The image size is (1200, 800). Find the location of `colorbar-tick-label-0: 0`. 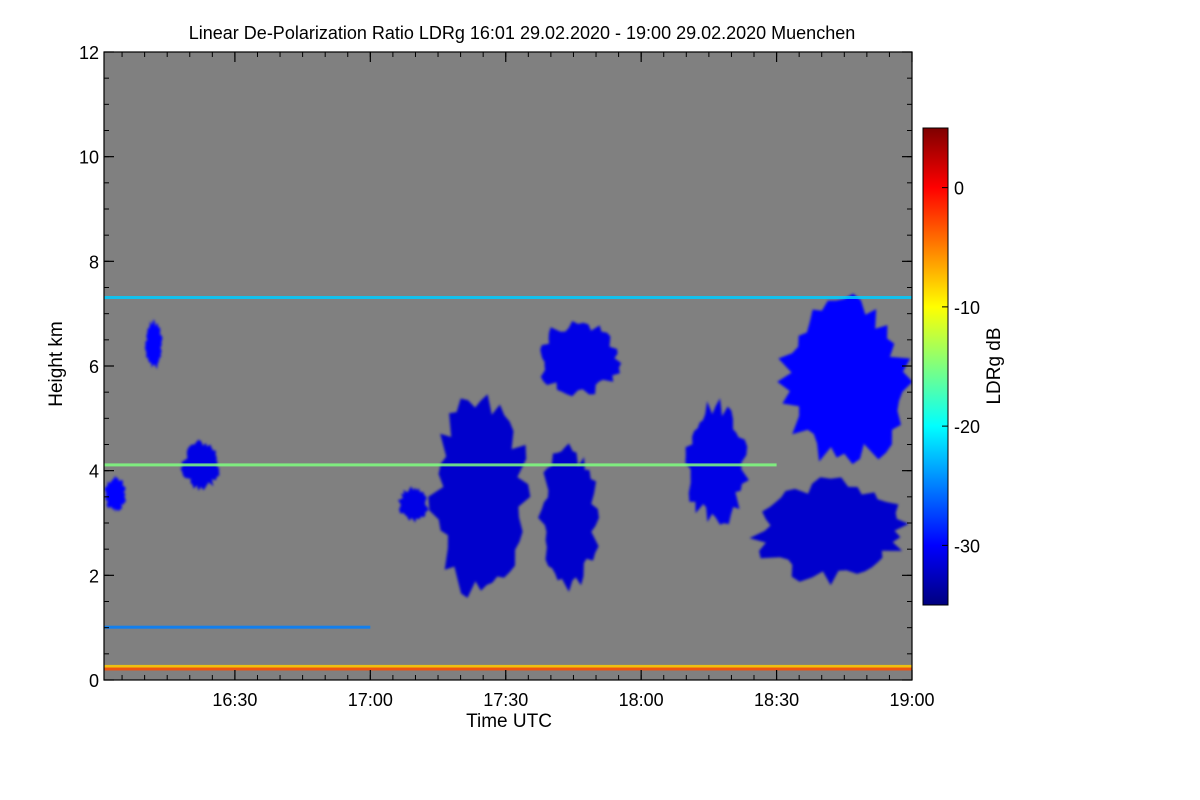

colorbar-tick-label-0: 0 is located at coordinates (959, 189).